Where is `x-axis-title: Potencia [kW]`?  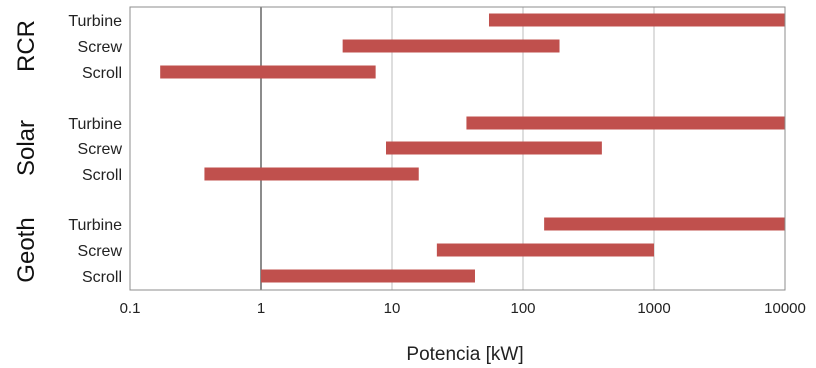
x-axis-title: Potencia [kW] is located at coordinates (464, 354).